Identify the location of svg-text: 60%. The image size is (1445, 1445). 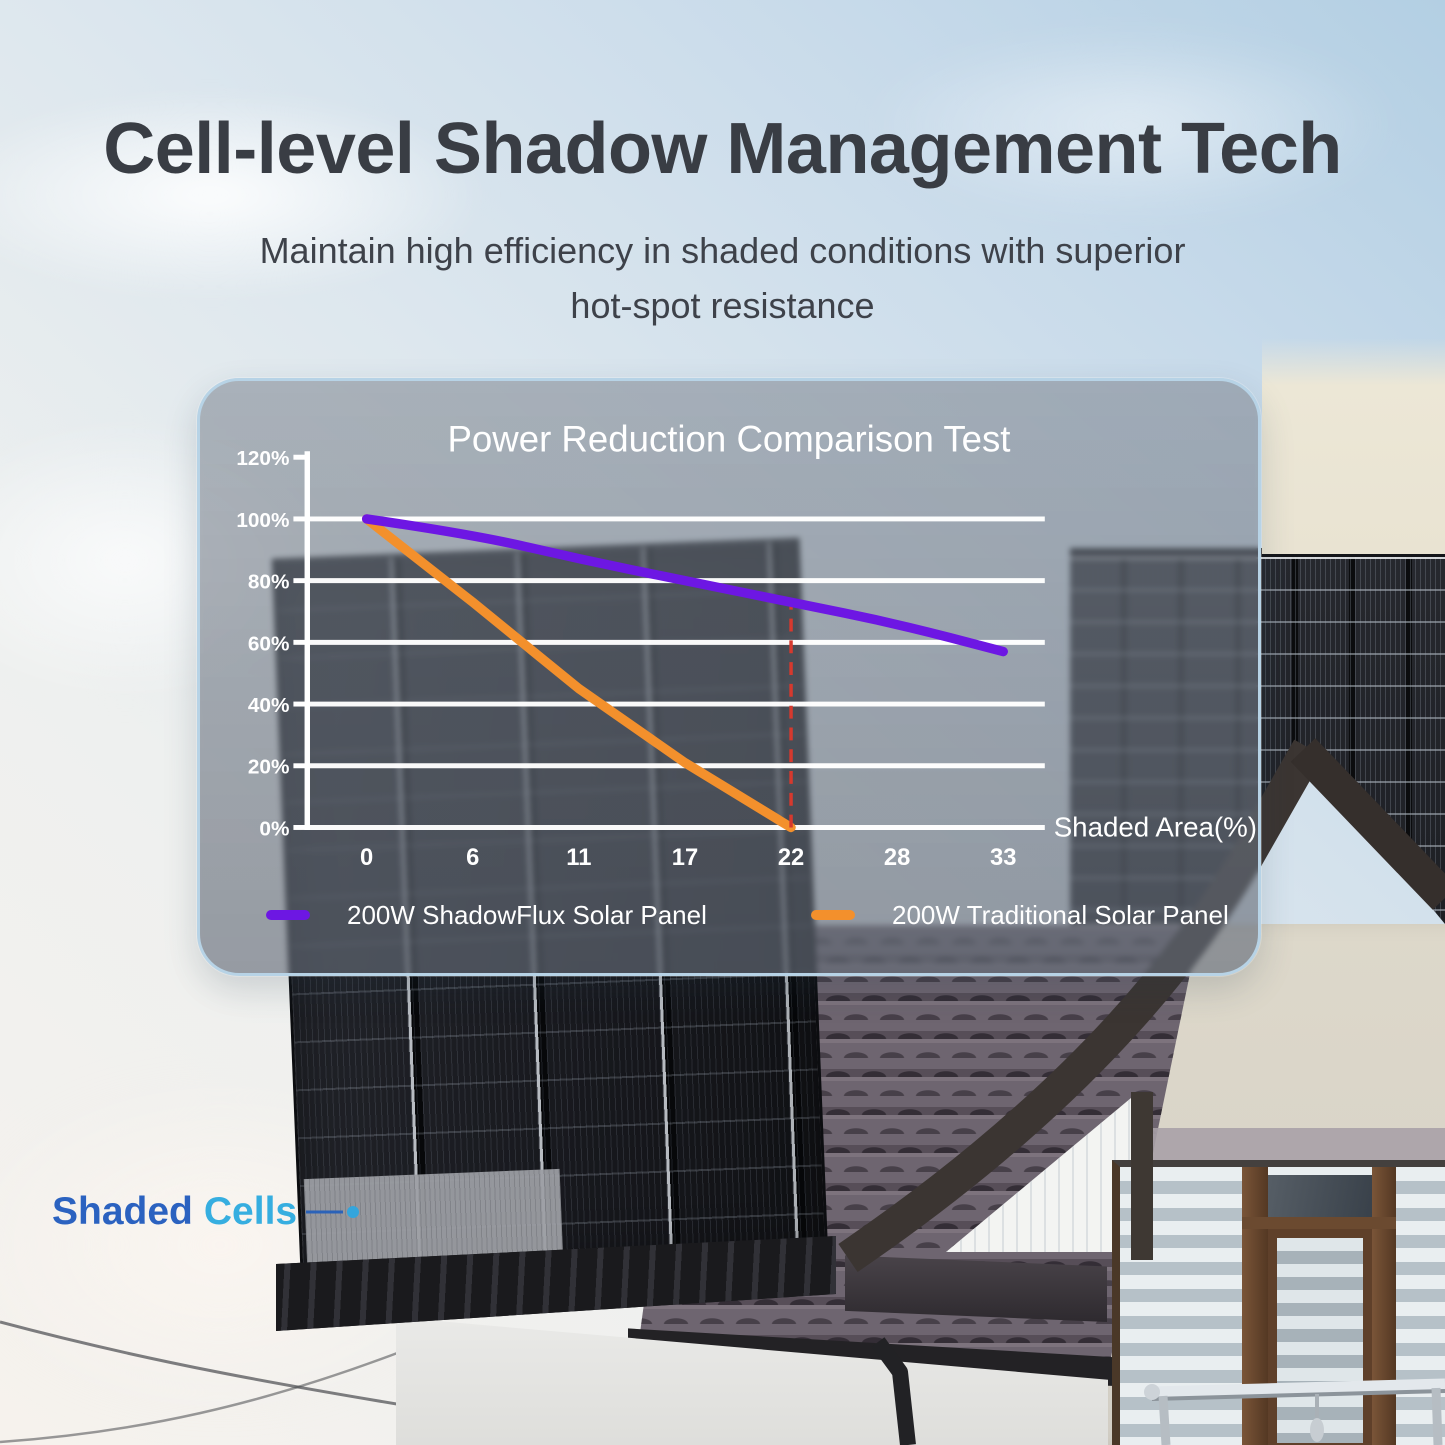
(269, 643).